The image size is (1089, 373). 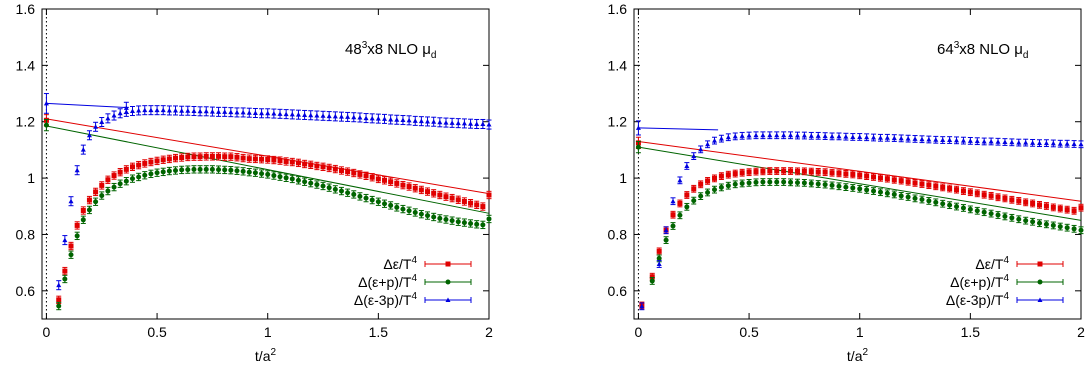 What do you see at coordinates (157, 332) in the screenshot?
I see `x-tick-label: 0.5` at bounding box center [157, 332].